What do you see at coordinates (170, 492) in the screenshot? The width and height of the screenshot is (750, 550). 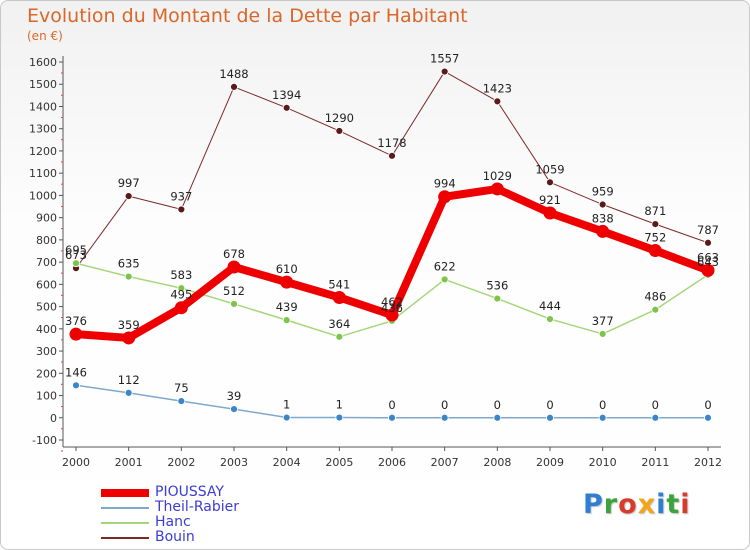 I see `legend-item-pioussay: PIOUSSAY` at bounding box center [170, 492].